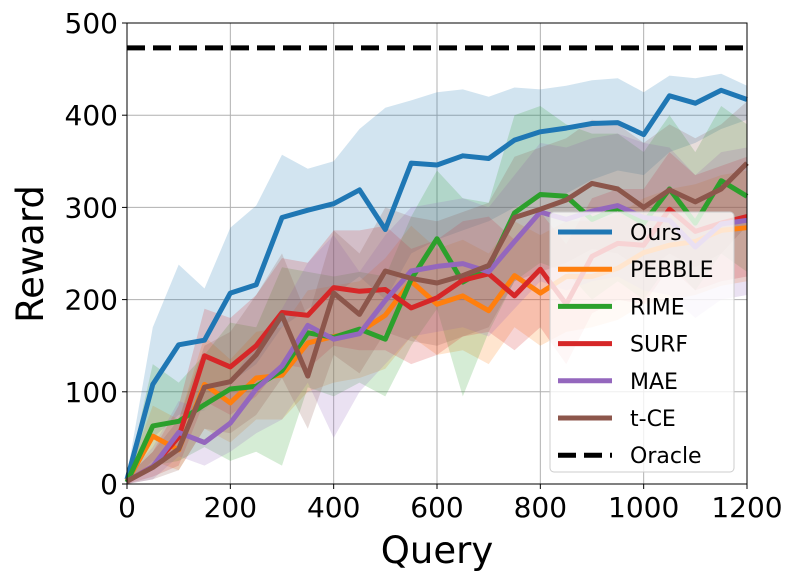 This screenshot has width=799, height=581. Describe the element at coordinates (333, 507) in the screenshot. I see `x-tick-label: 400` at that location.